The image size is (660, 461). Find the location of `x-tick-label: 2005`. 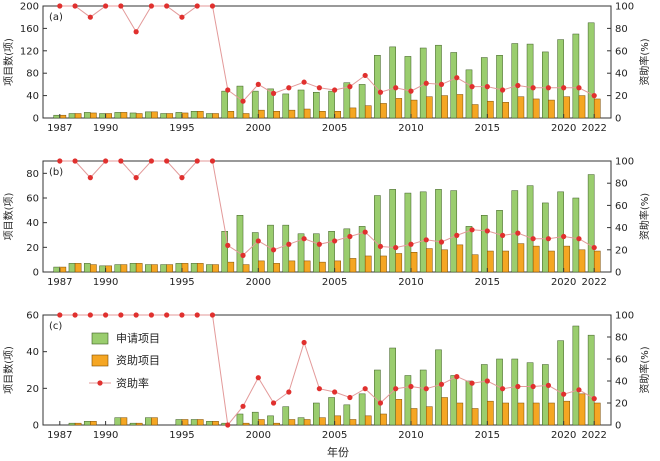

x-tick-label: 2005 is located at coordinates (334, 128).